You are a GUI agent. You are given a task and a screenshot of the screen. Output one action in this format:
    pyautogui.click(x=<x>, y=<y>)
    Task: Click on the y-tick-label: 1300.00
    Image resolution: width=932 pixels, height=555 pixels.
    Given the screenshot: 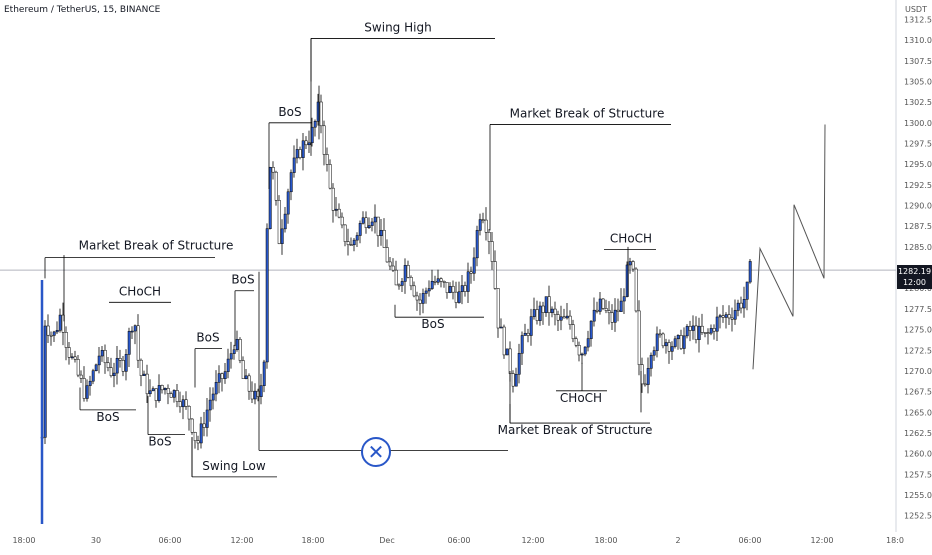 What is the action you would take?
    pyautogui.click(x=918, y=123)
    